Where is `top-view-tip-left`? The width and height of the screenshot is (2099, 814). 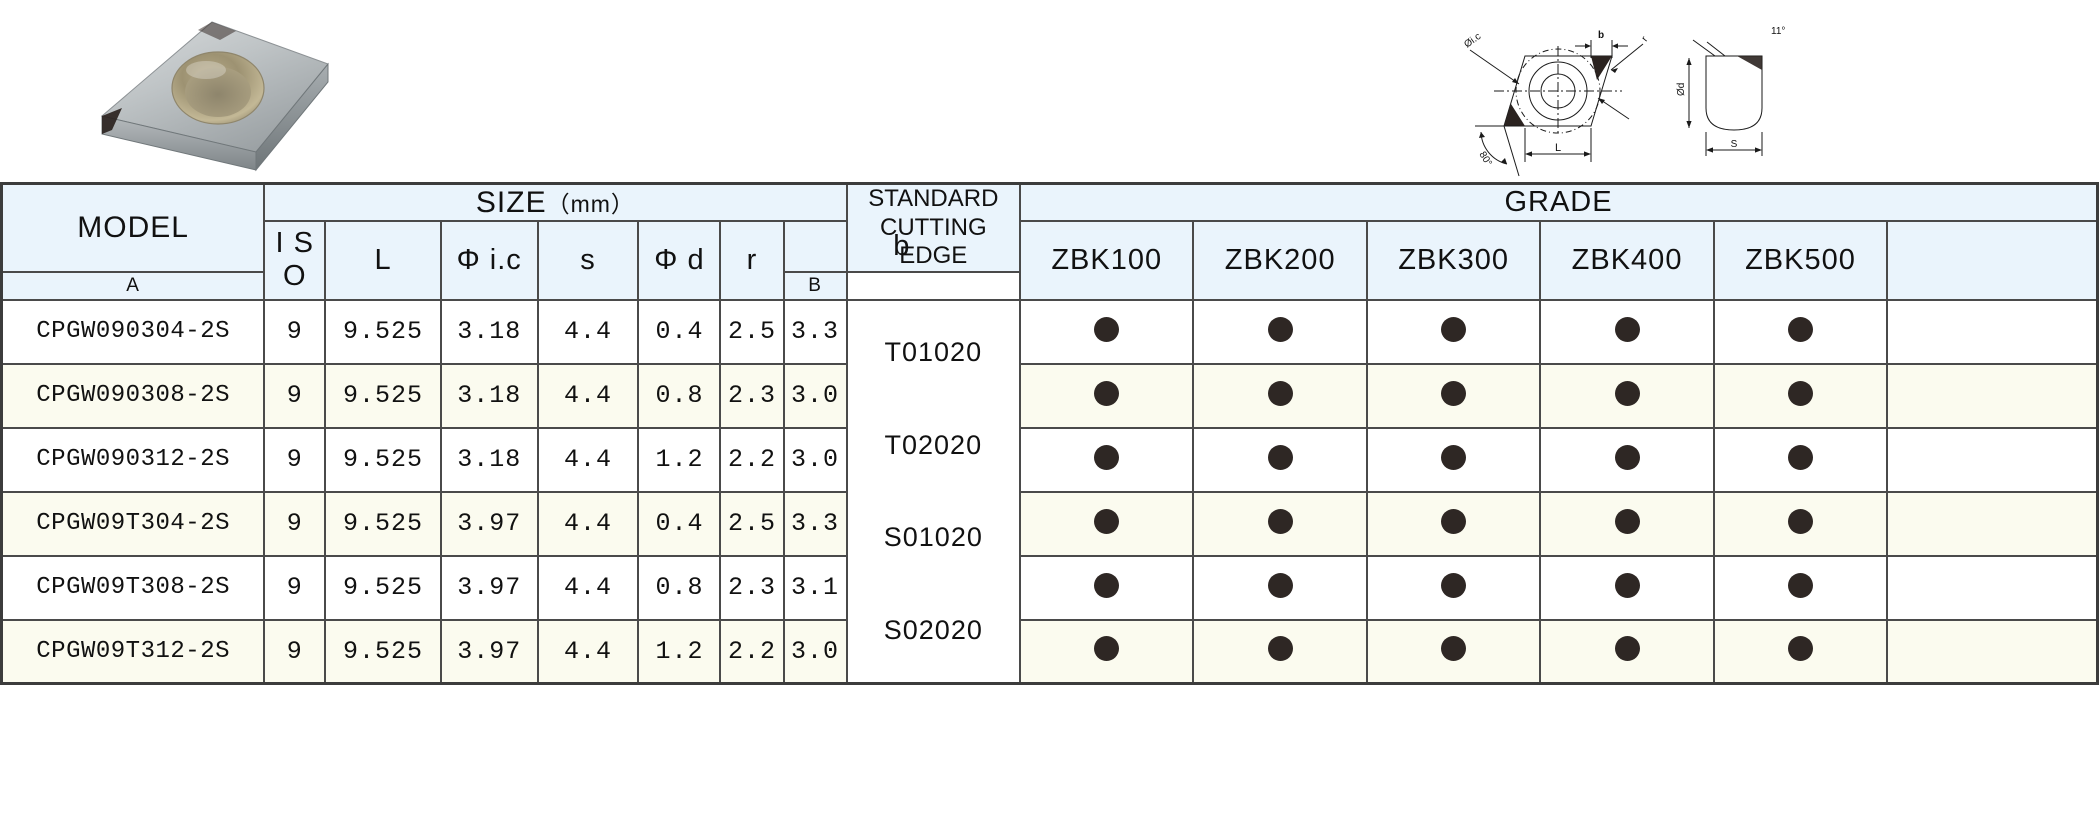 top-view-tip-left is located at coordinates (1514, 115).